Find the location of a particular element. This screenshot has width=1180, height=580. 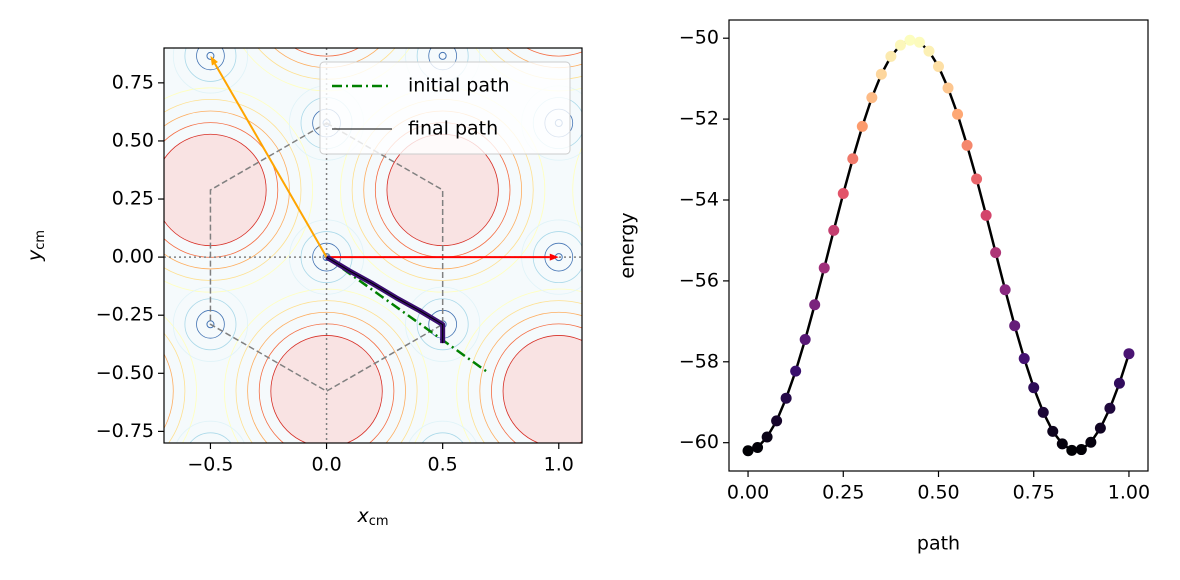

axis-label-main: y is located at coordinates (35, 255).